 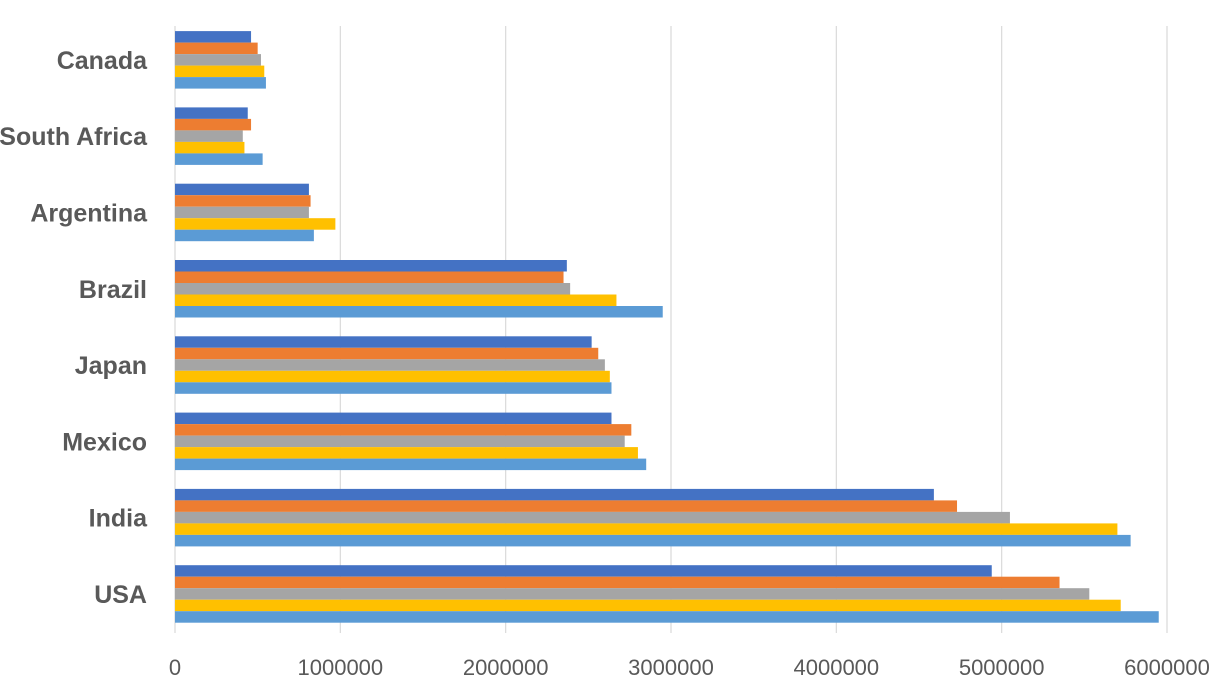 I want to click on x-tick-label: 2000000, so click(x=506, y=667).